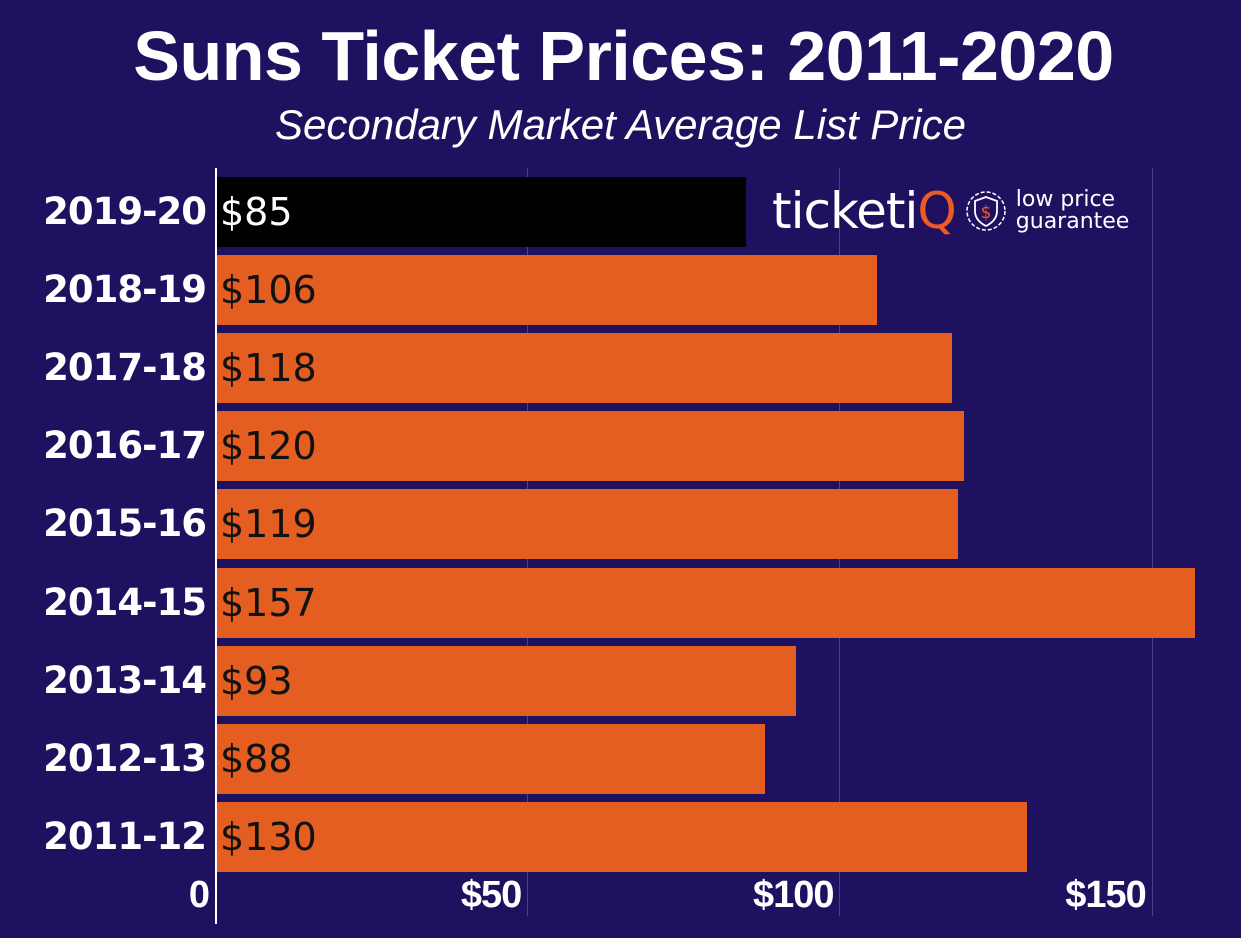 The width and height of the screenshot is (1241, 938). I want to click on bar-value-label: $120, so click(268, 446).